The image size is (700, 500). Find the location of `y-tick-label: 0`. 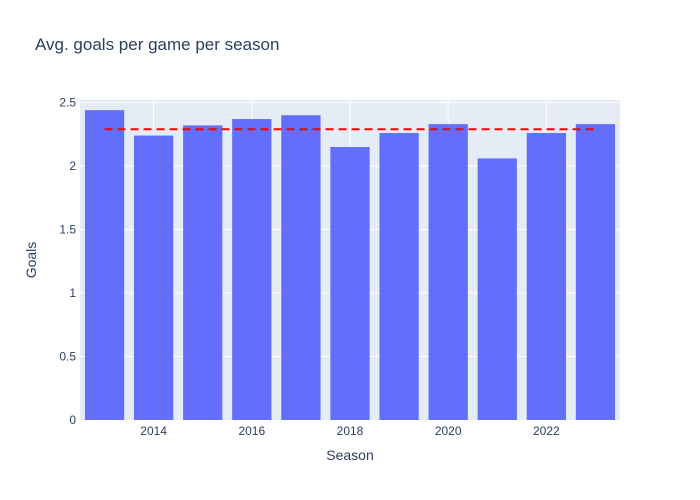

y-tick-label: 0 is located at coordinates (72, 420).